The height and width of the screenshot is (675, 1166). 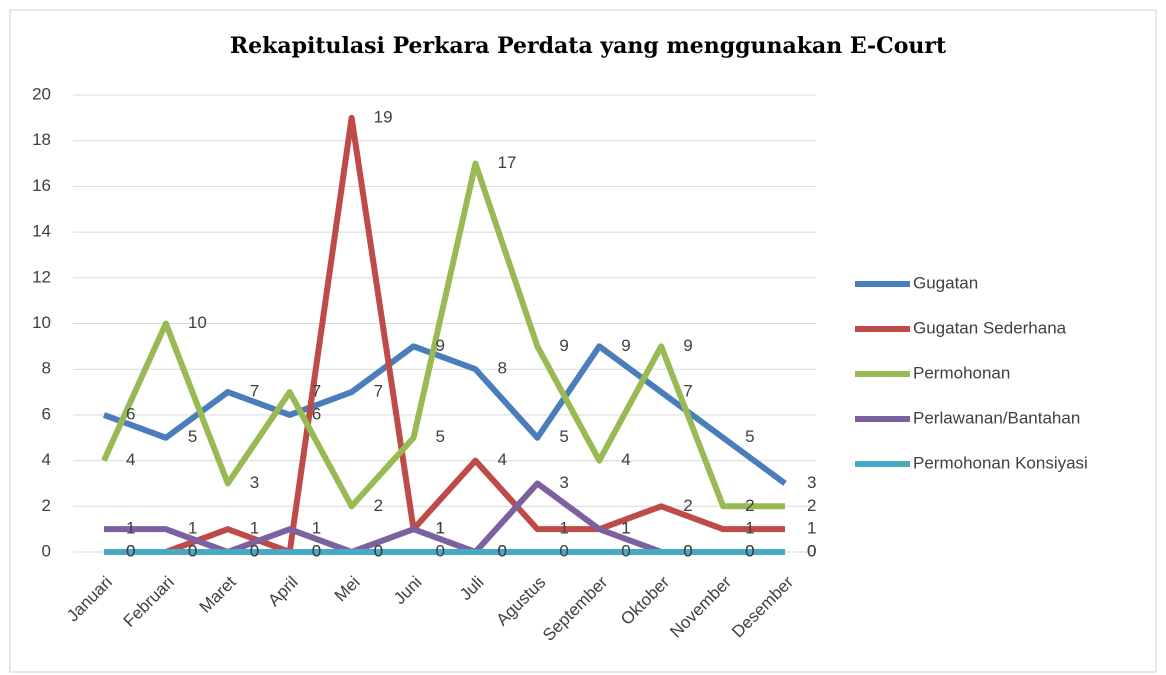 I want to click on data-line, so click(x=444, y=414).